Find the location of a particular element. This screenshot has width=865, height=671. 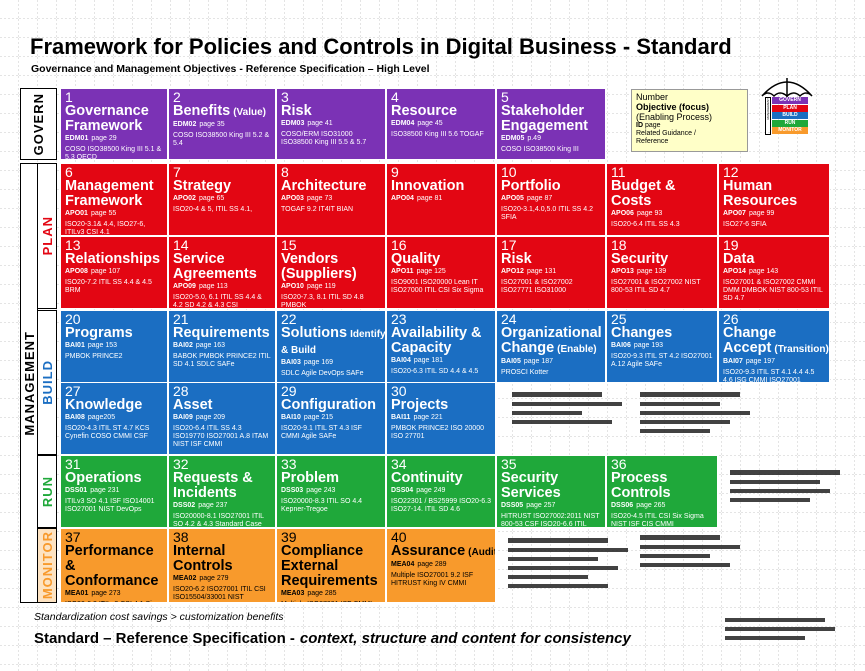

objective-number: 15 is located at coordinates (289, 245).